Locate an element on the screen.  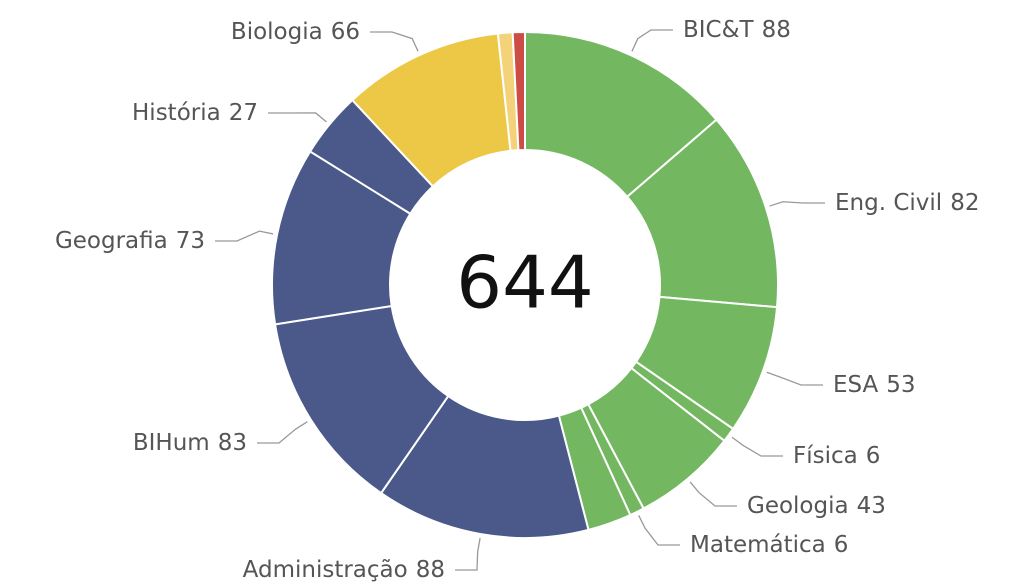
slice-name: Geologia is located at coordinates (798, 506).